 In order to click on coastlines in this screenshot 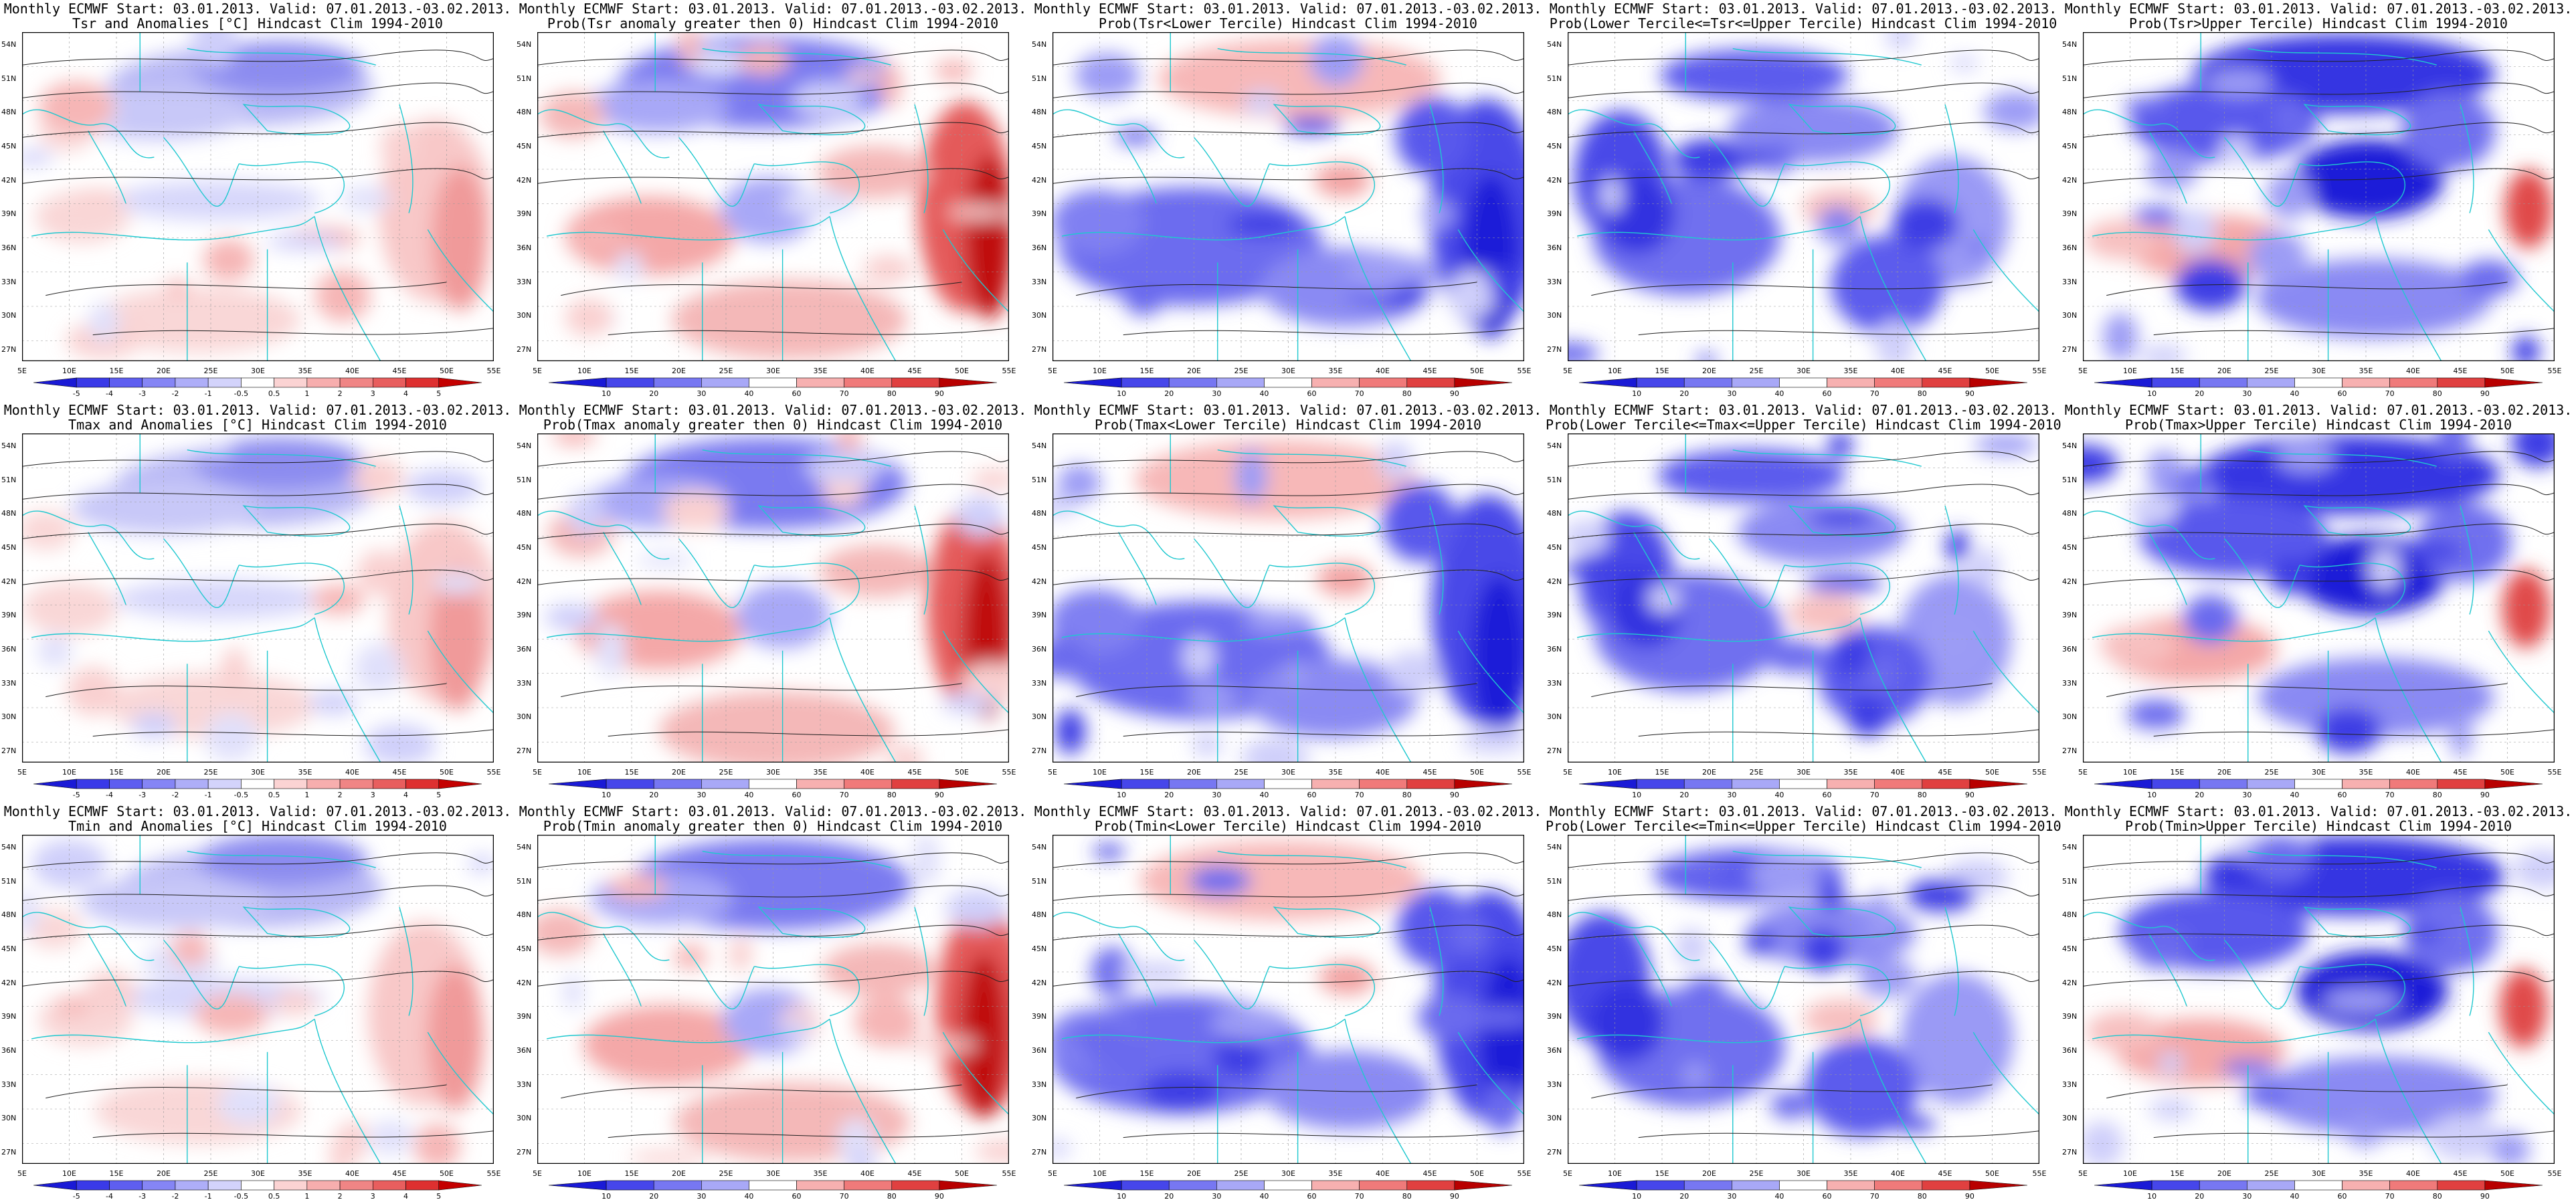, I will do `click(773, 999)`.